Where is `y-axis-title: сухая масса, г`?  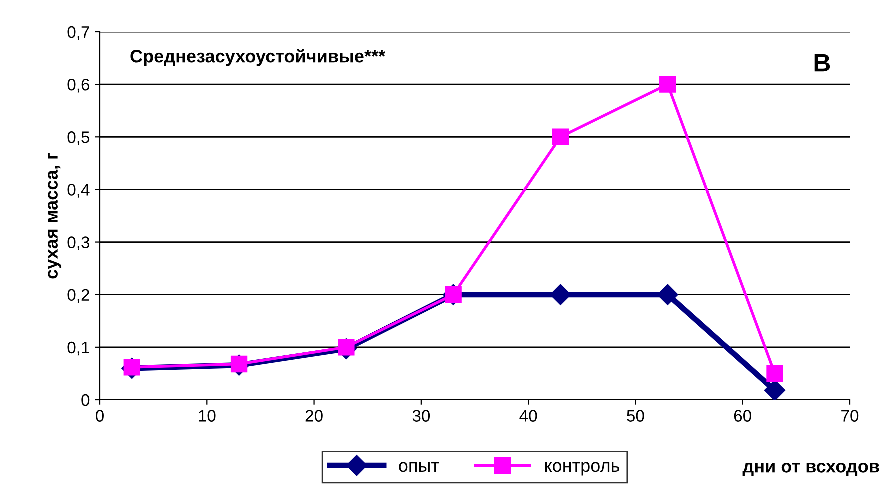
y-axis-title: сухая масса, г is located at coordinates (55, 215).